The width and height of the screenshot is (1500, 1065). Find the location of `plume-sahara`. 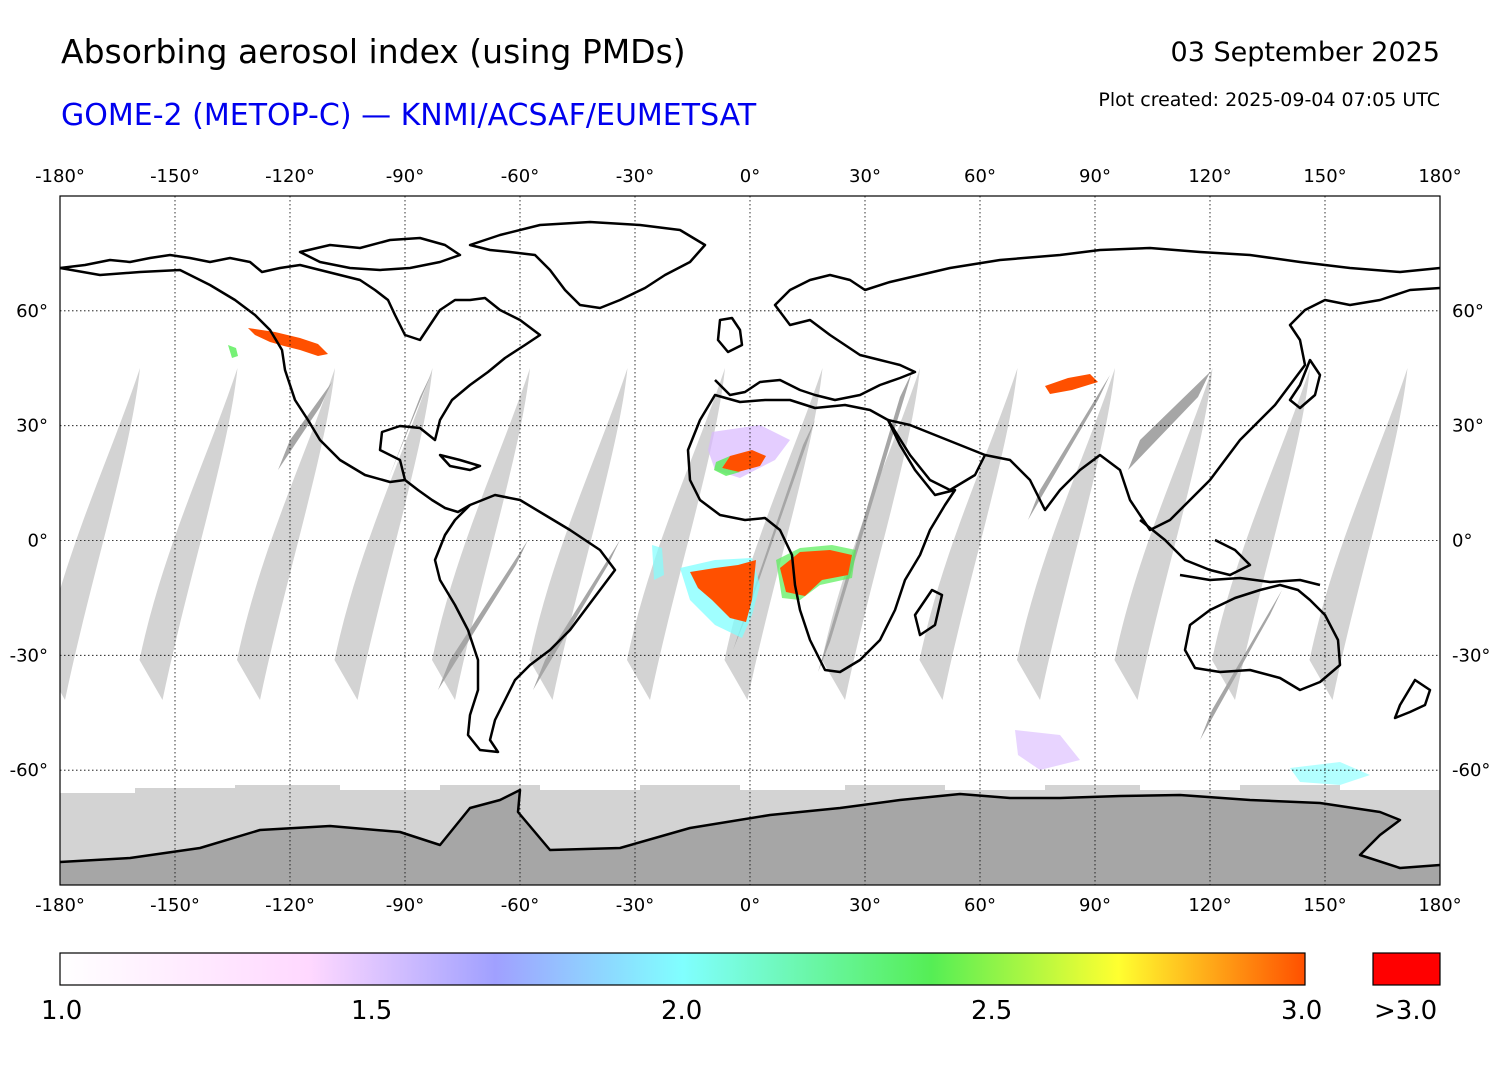

plume-sahara is located at coordinates (744, 461).